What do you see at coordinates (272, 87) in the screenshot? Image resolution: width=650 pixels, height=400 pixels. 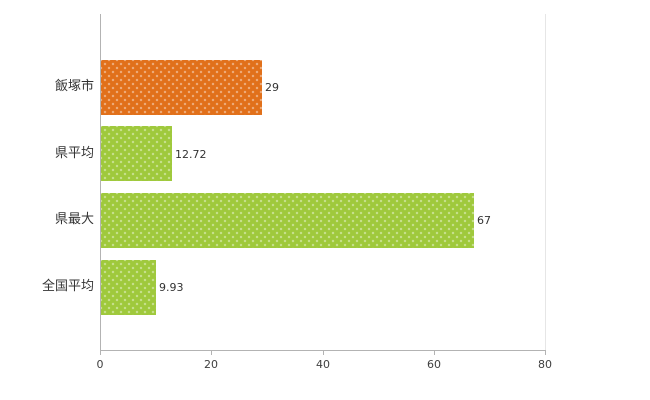 I see `bar-value-label: 29` at bounding box center [272, 87].